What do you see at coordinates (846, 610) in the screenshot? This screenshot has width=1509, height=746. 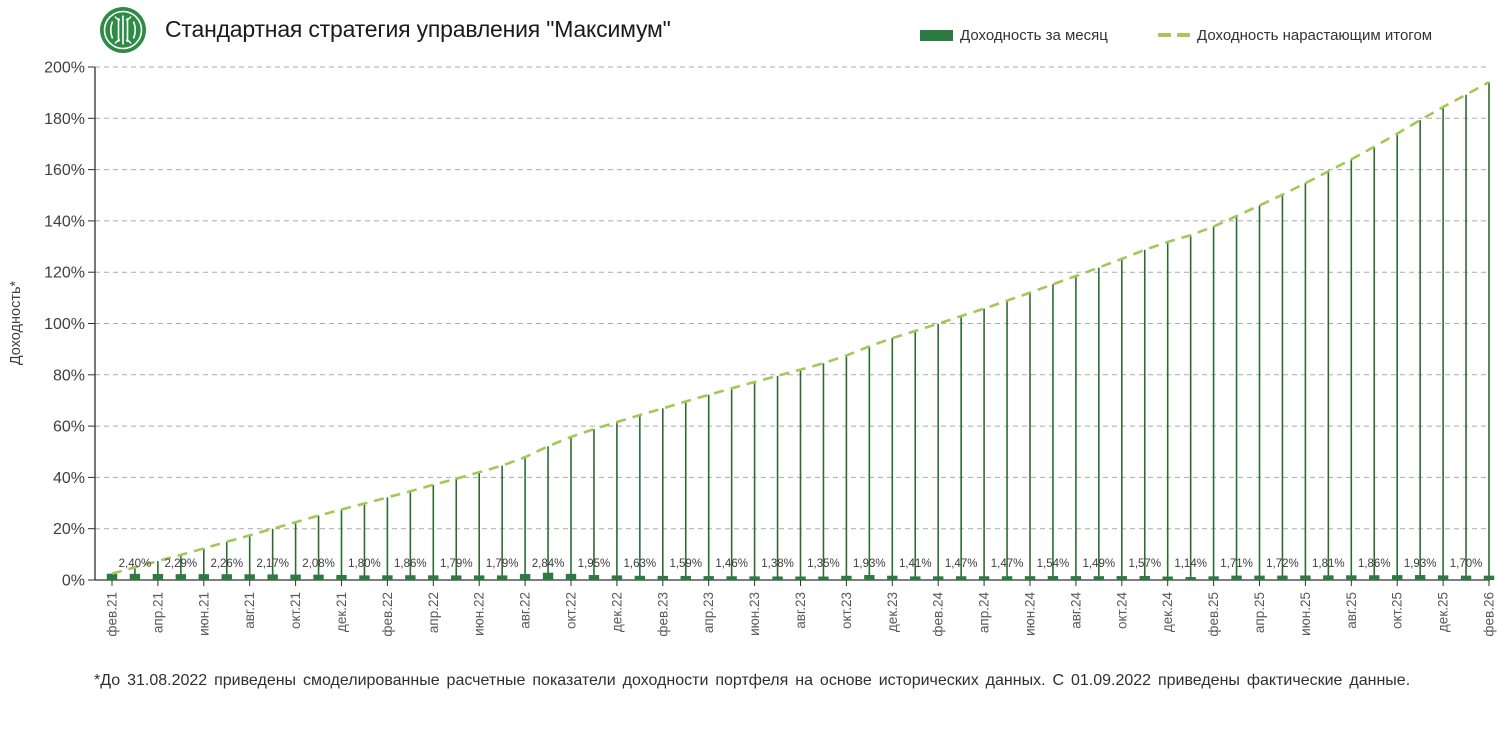 I see `x-tick-label: окт.23` at bounding box center [846, 610].